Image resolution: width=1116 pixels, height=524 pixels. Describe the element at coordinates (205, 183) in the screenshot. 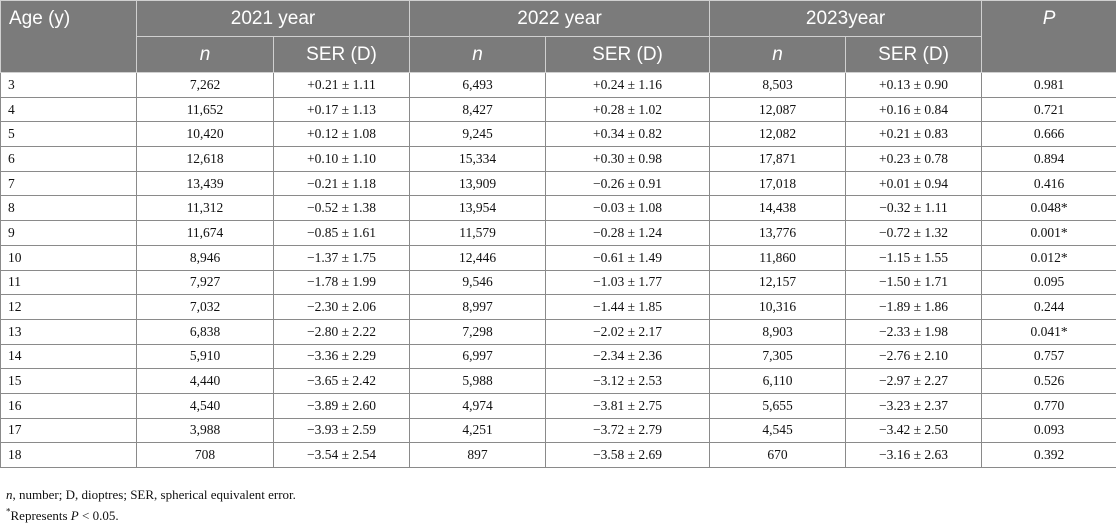

I see `n-2021-cell: 13,439` at that location.